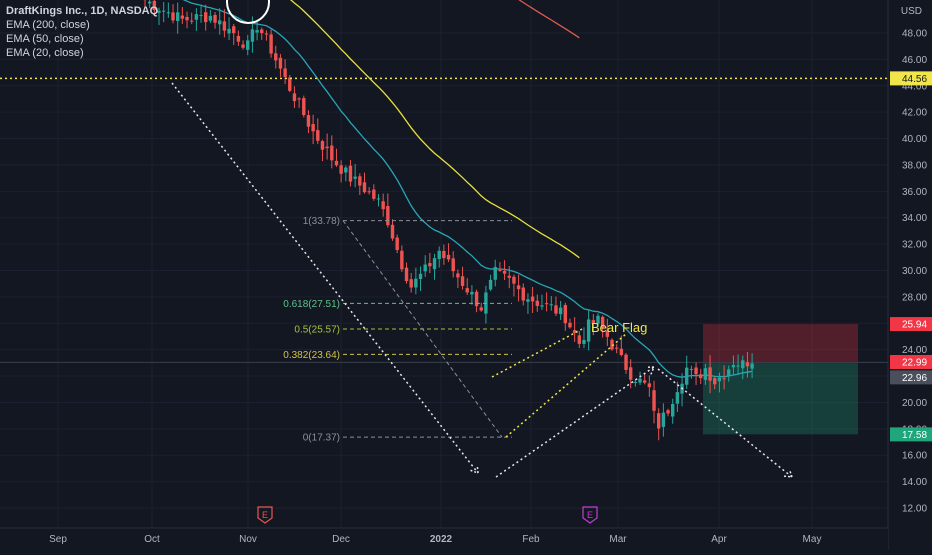  I want to click on x-tick-label: Mar, so click(618, 539).